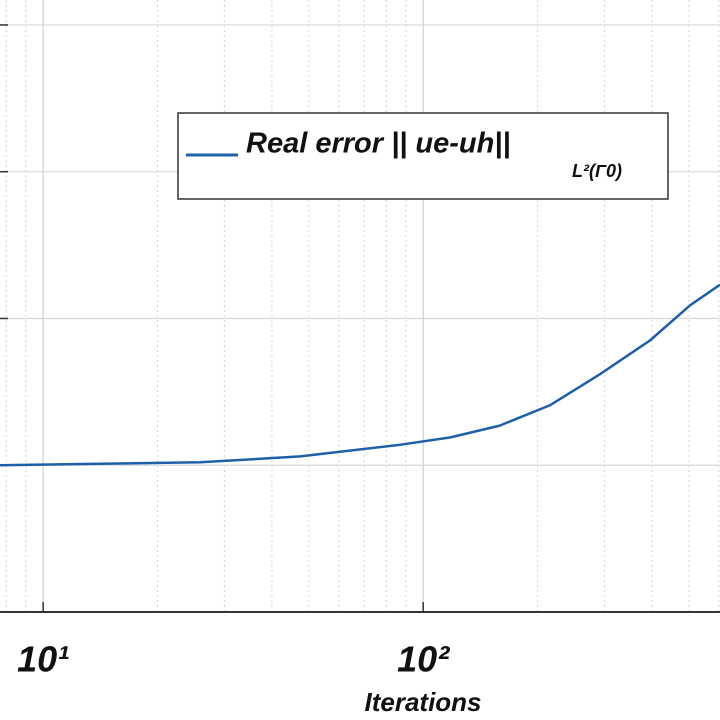  I want to click on x-axis-label: Iterations, so click(422, 702).